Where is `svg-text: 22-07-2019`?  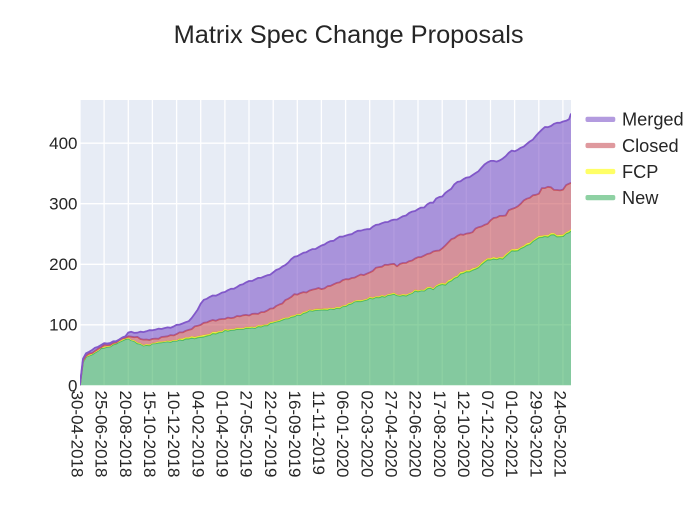 svg-text: 22-07-2019 is located at coordinates (270, 434).